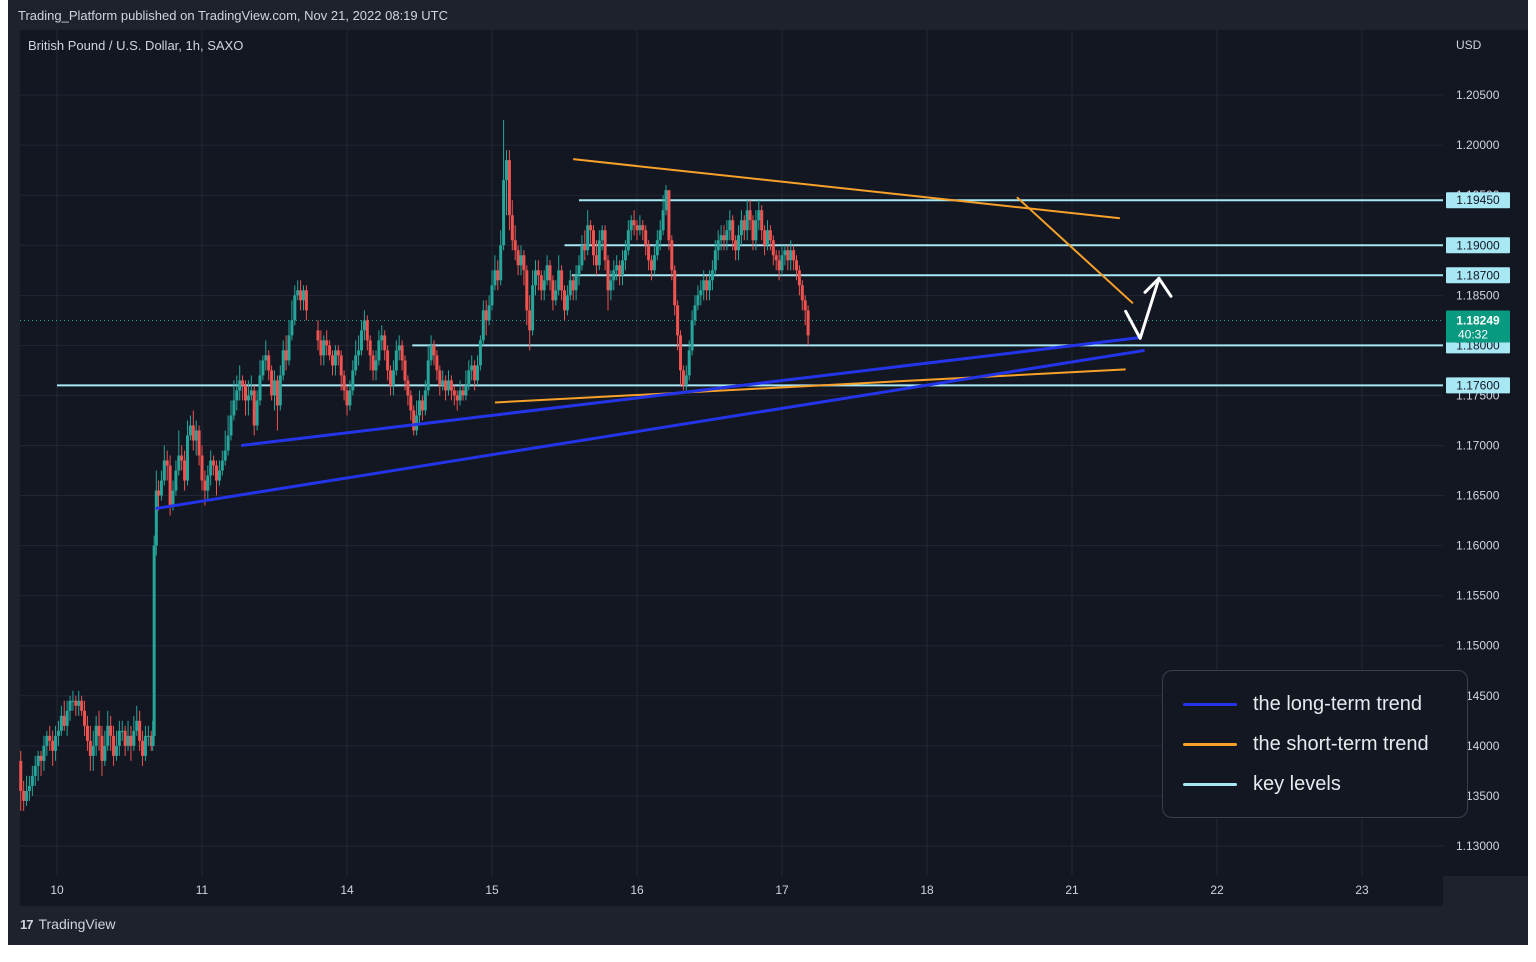  Describe the element at coordinates (1262, 784) in the screenshot. I see `legend-item-key-levels: key levels` at that location.